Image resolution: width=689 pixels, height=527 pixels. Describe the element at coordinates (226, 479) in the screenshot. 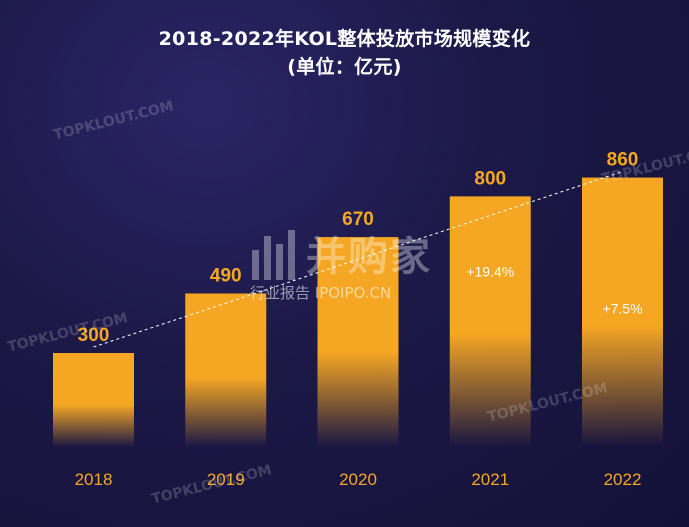

I see `x-tick-label-2019: 2019` at that location.